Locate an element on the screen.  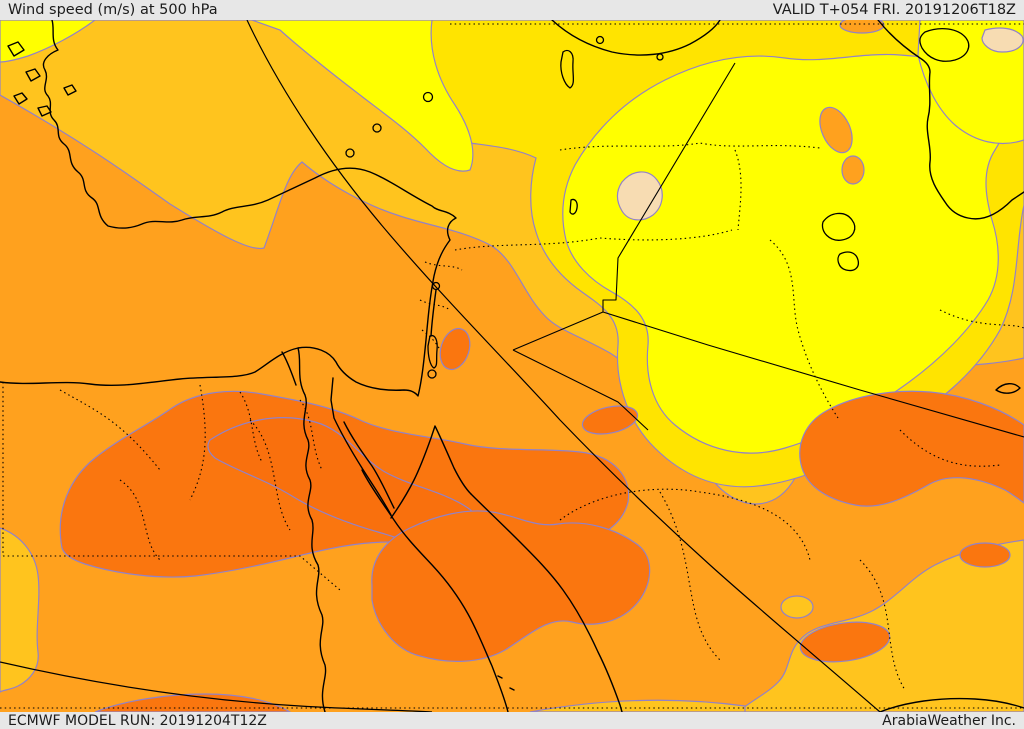
river-nile-branch is located at coordinates (289, 368).